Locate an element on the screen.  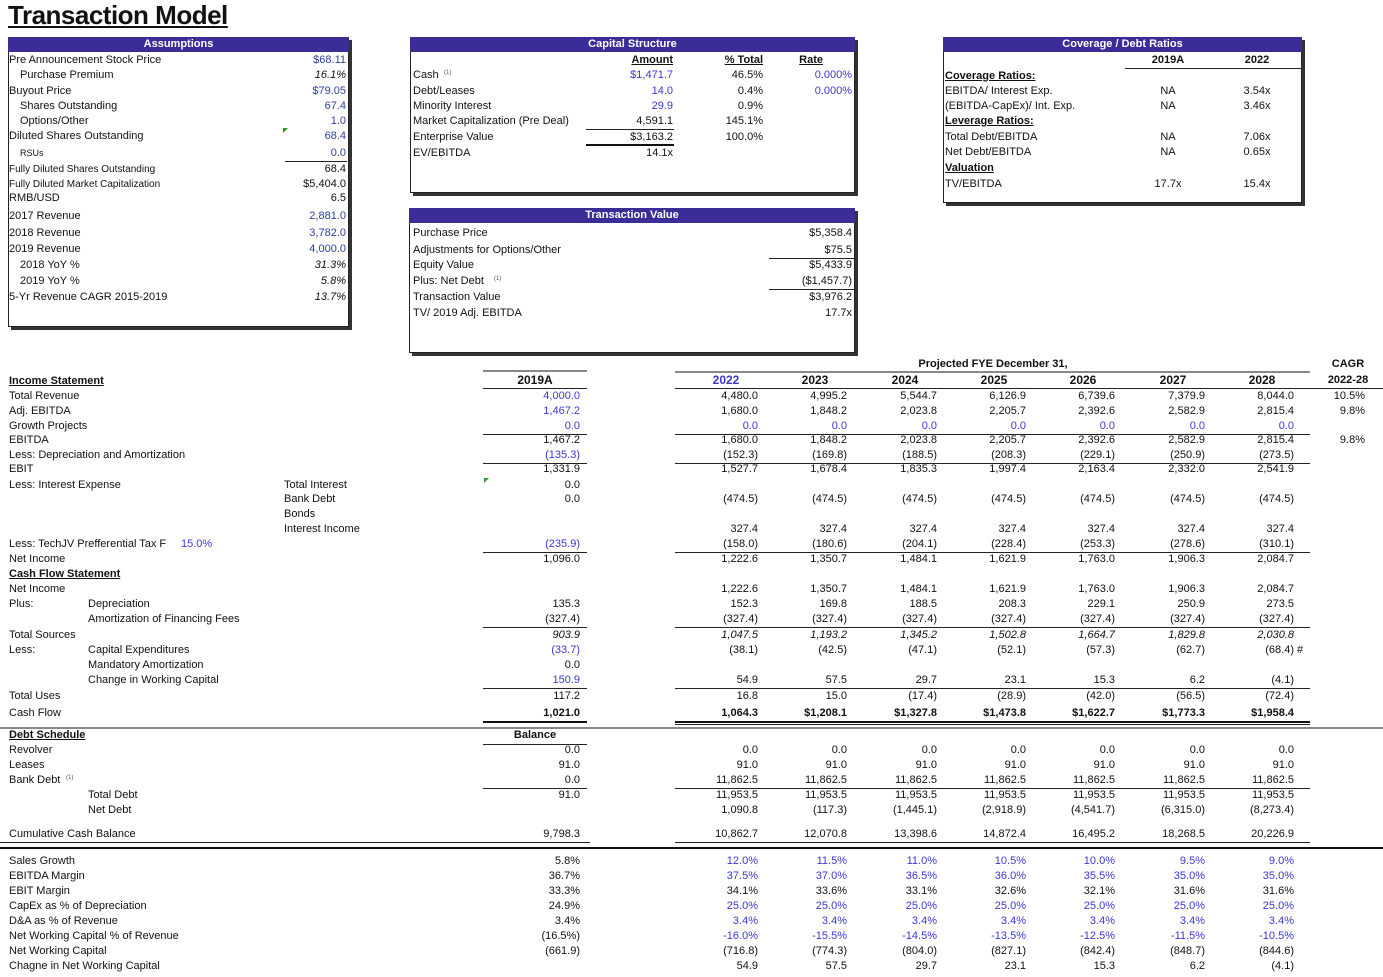
assumption-label: RSUs is located at coordinates (32, 153).